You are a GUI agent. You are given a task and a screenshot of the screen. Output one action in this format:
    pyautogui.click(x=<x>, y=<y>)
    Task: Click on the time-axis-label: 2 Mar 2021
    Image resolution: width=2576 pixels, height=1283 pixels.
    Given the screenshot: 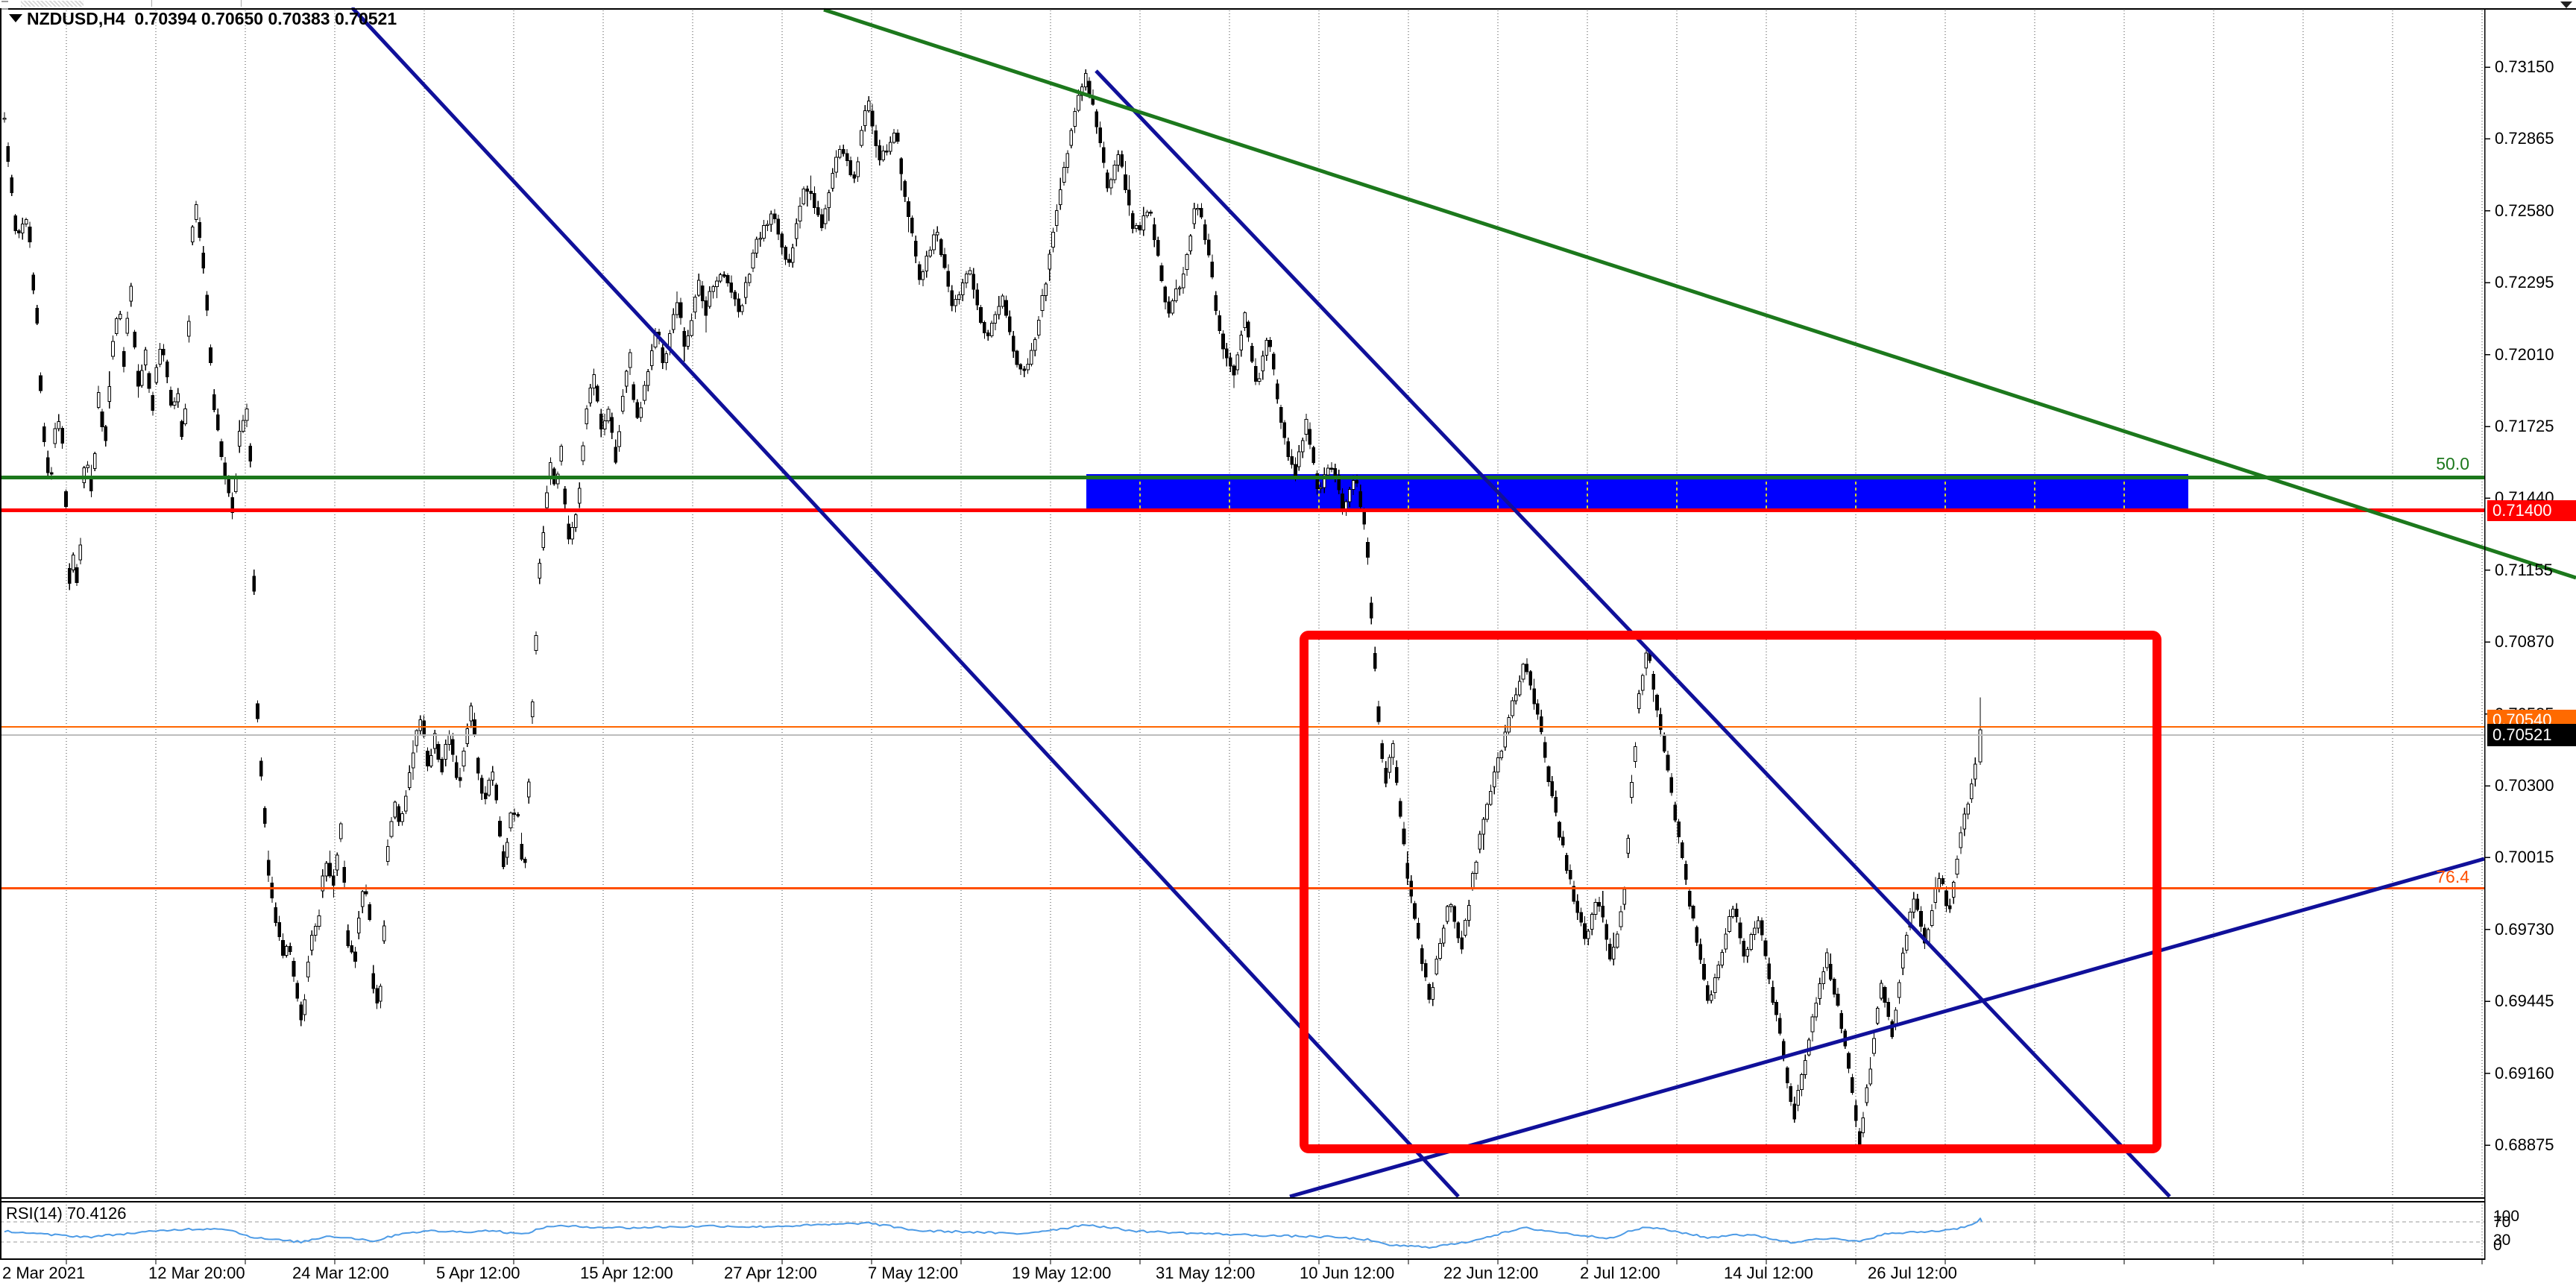 What is the action you would take?
    pyautogui.click(x=44, y=1273)
    